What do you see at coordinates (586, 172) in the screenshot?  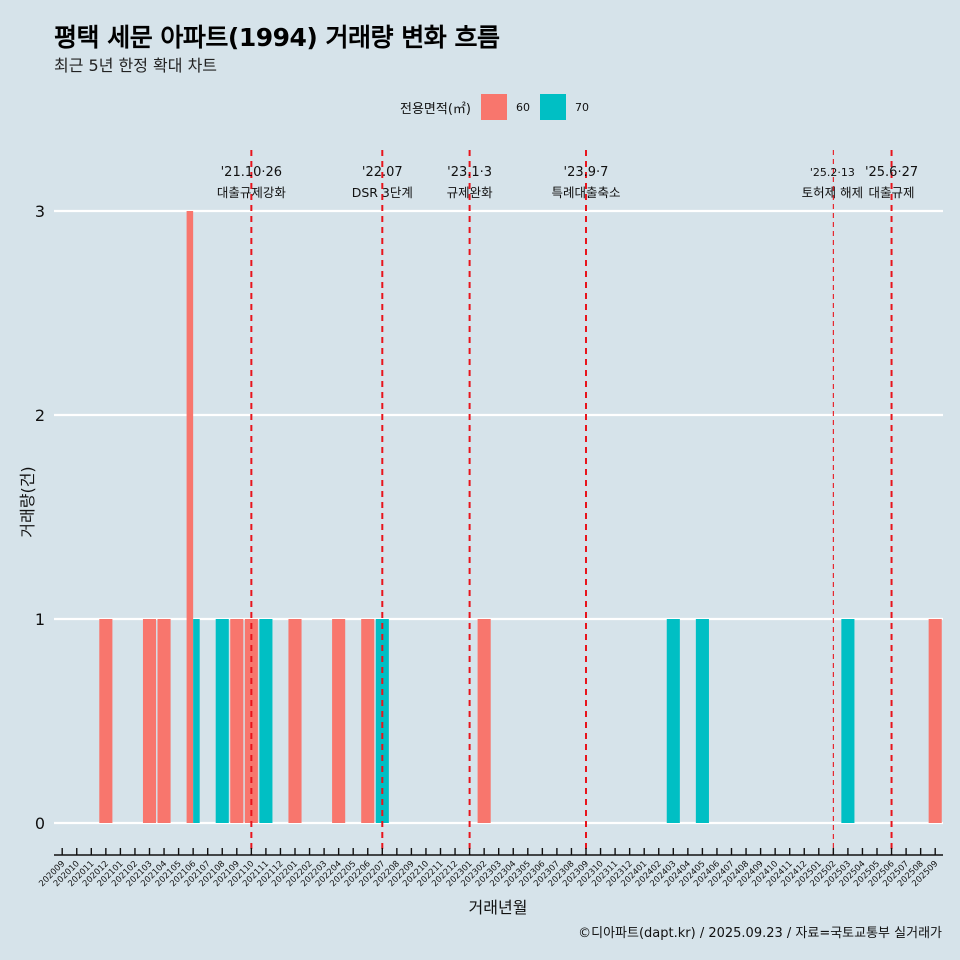 I see `annotation-date: '23.9·7` at bounding box center [586, 172].